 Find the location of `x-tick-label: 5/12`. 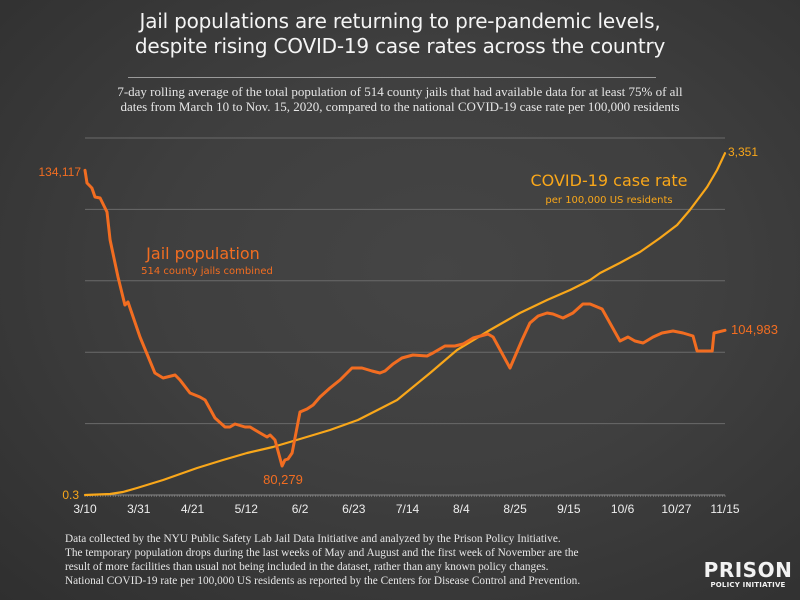

x-tick-label: 5/12 is located at coordinates (247, 509).